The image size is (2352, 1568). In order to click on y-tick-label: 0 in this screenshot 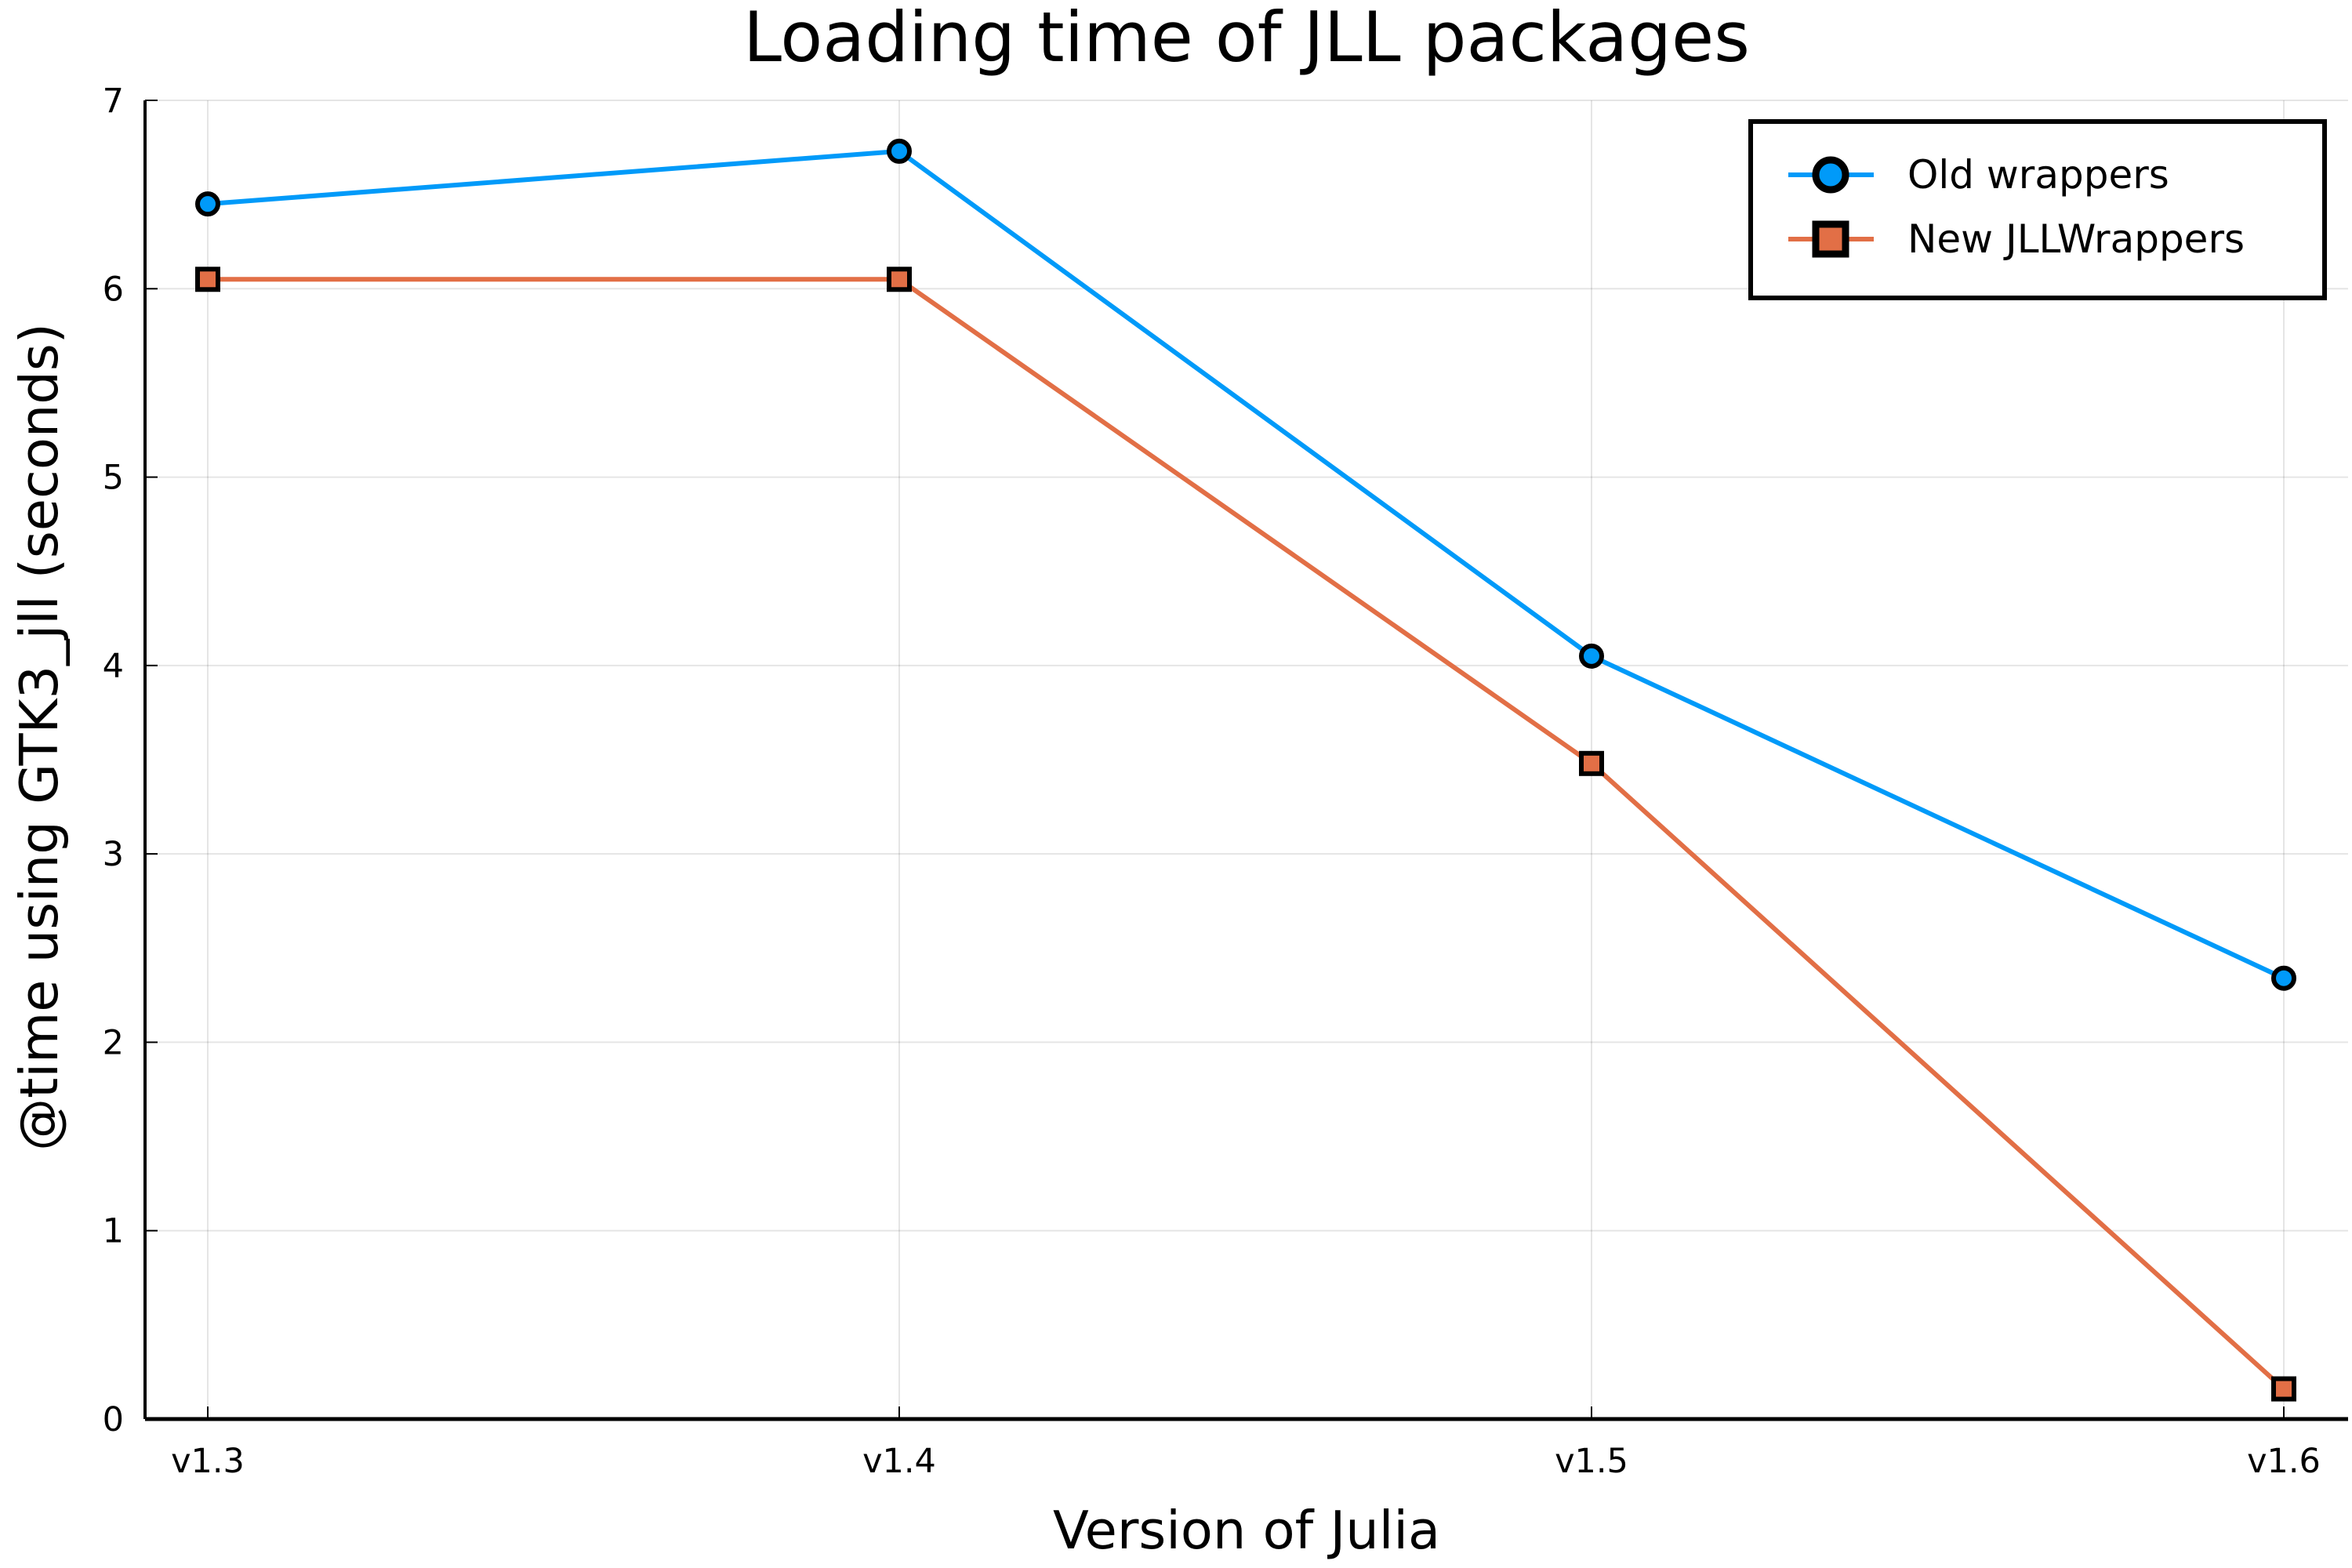, I will do `click(113, 1419)`.